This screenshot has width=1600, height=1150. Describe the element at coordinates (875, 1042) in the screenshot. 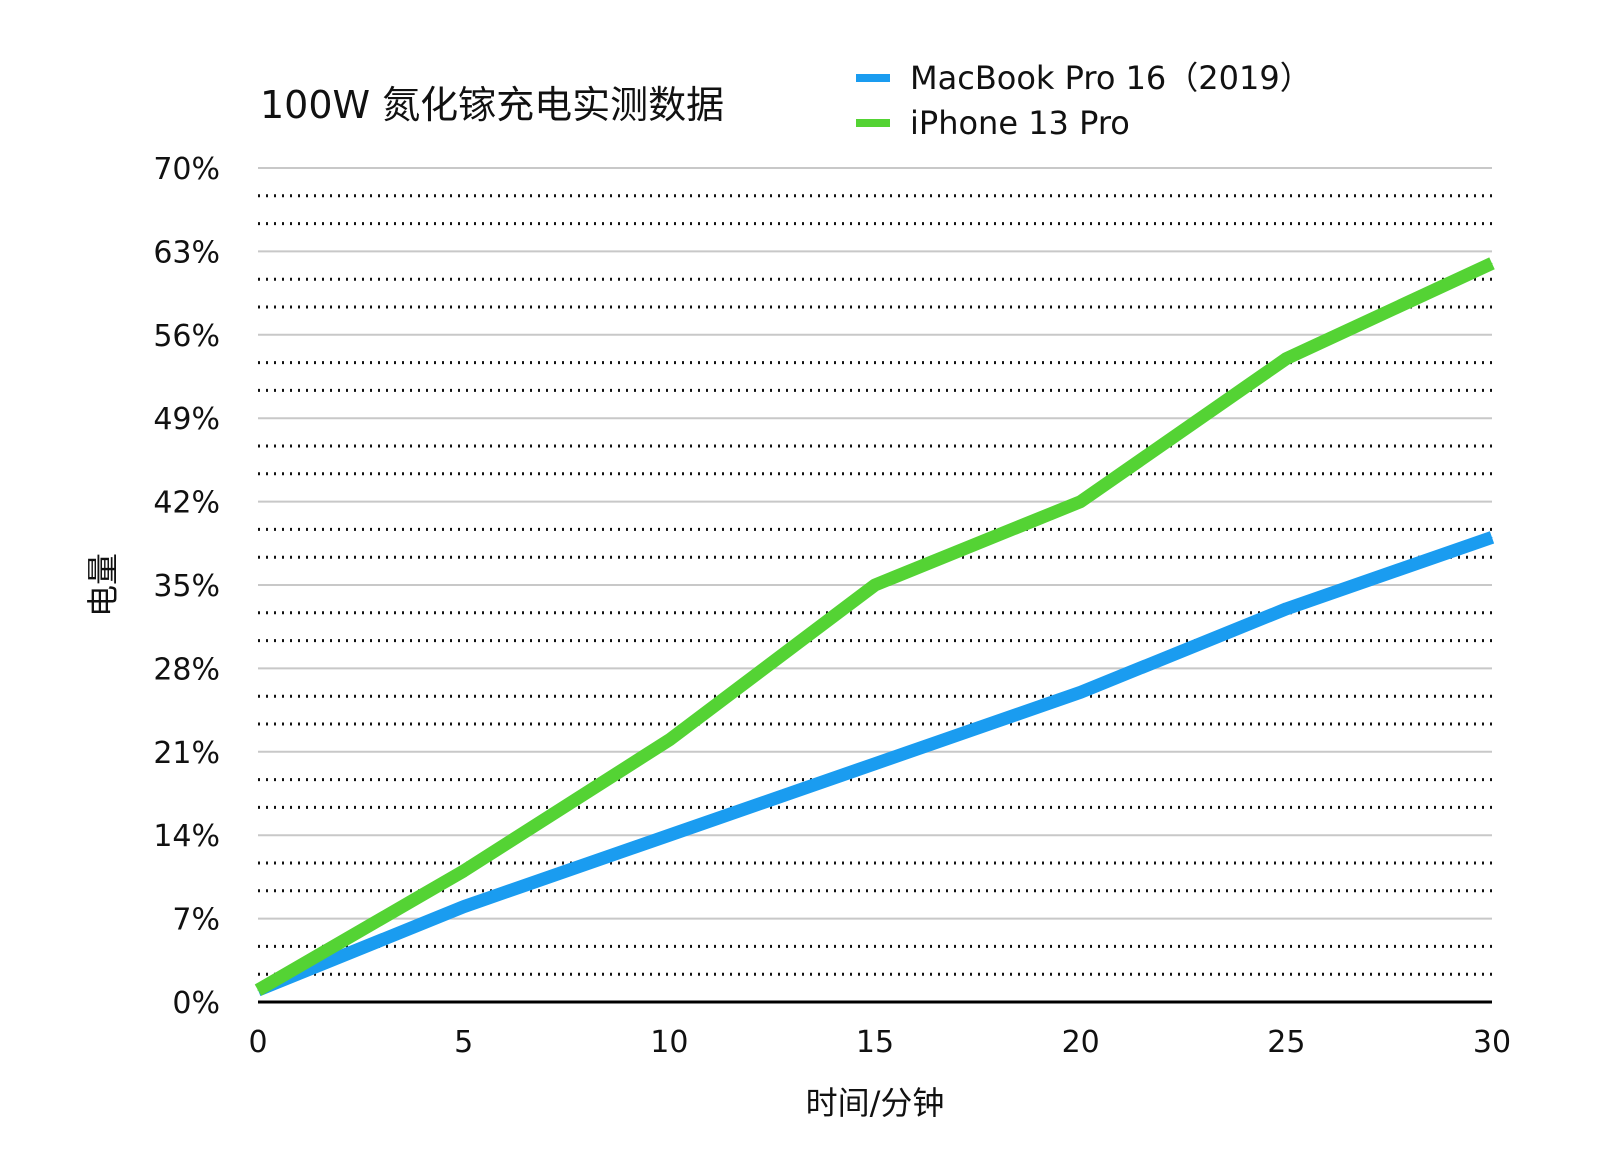

I see `x-tick-label: 15` at that location.